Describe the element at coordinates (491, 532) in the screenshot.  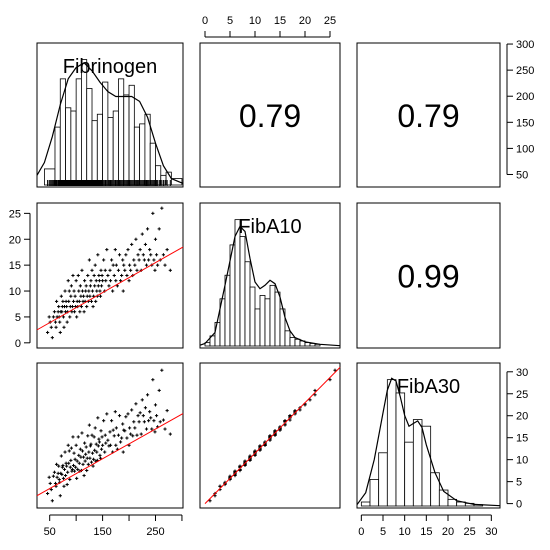
I see `x-tick-label: 30` at that location.